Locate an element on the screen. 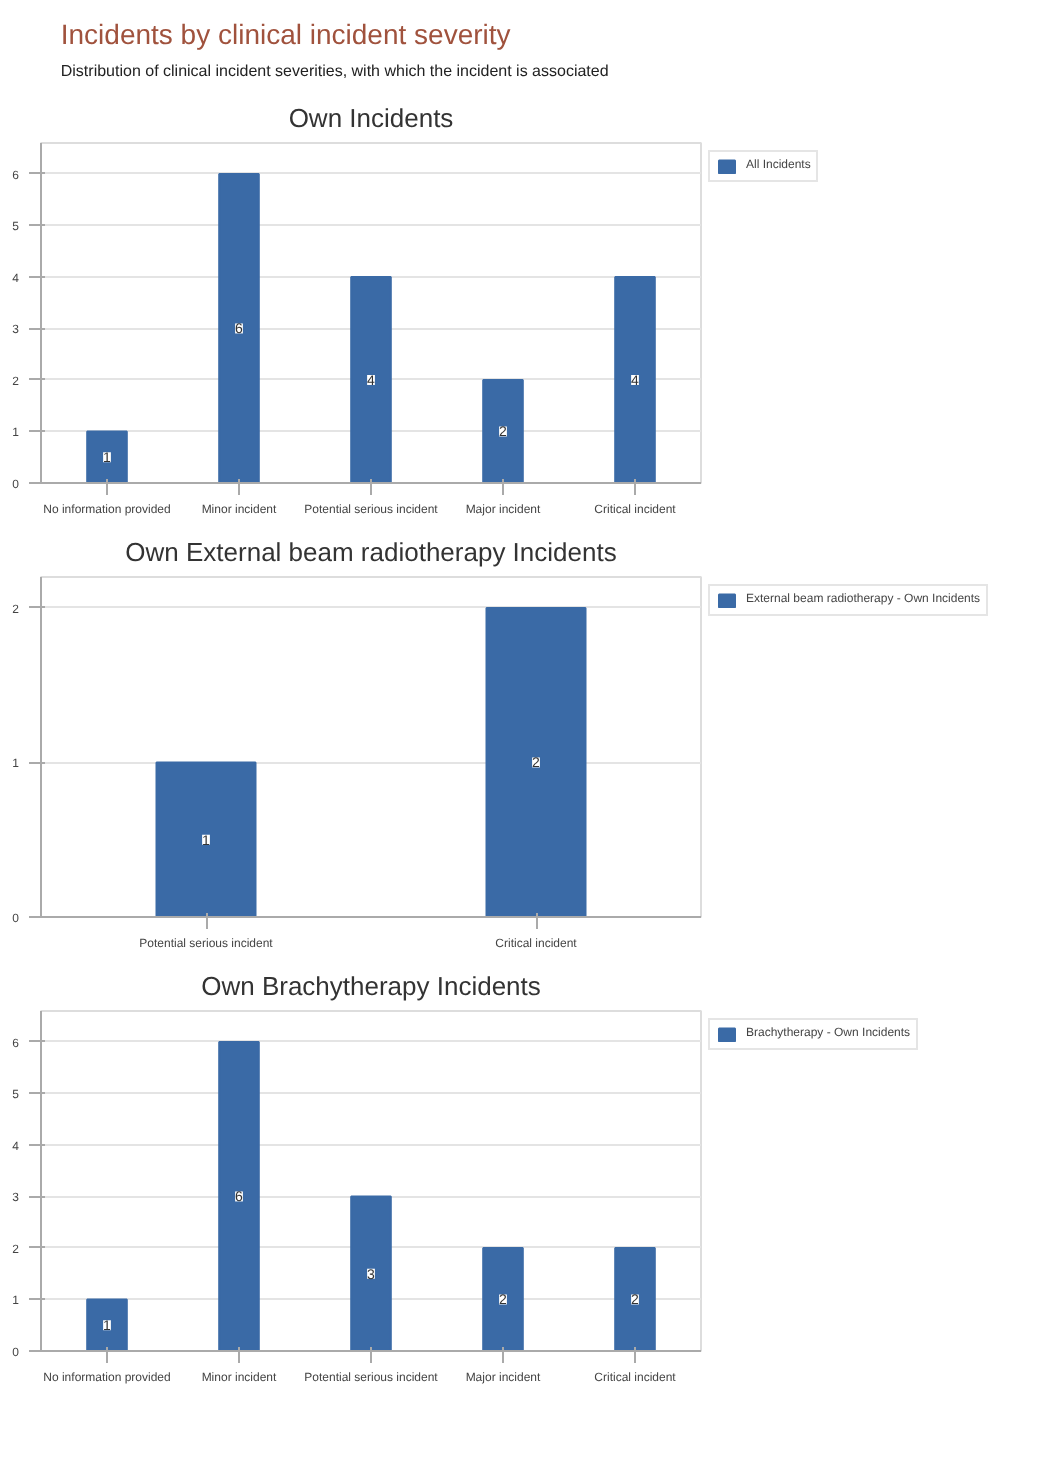  text: Incidents by clinical incident severity is located at coordinates (285, 34).